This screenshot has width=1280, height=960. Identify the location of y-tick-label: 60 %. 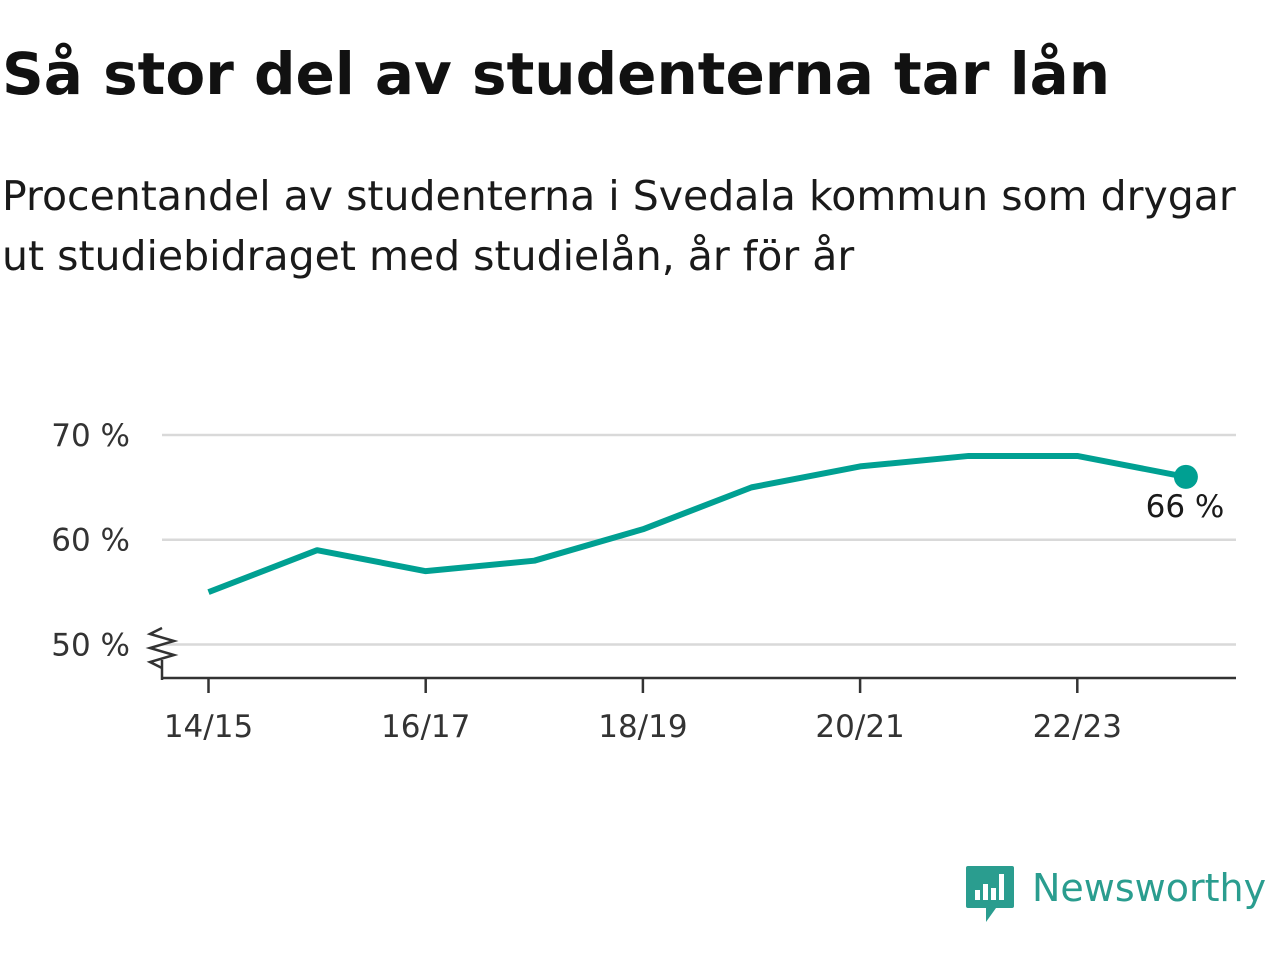
(90, 541).